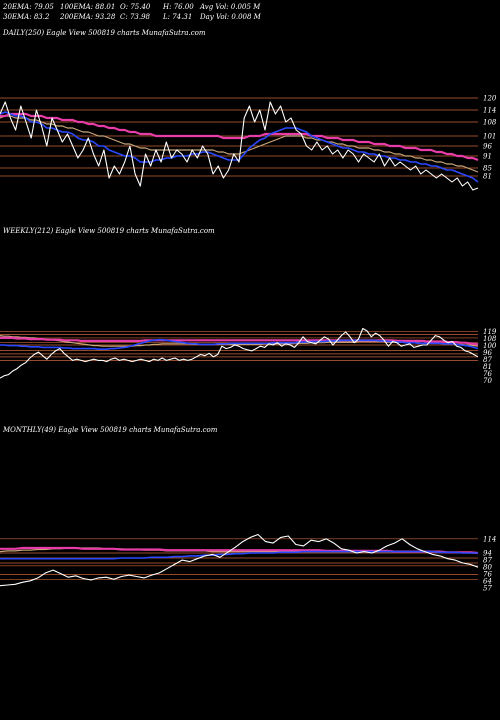 The height and width of the screenshot is (720, 500). I want to click on weekly-tick-label: 81, so click(487, 367).